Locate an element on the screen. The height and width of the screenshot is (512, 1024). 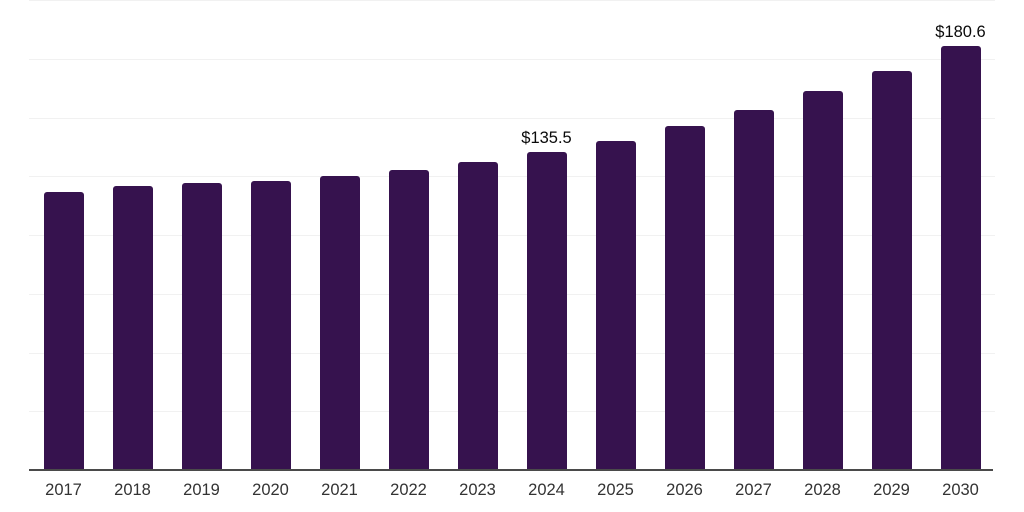
x-axis-label-2022: 2022 is located at coordinates (408, 490).